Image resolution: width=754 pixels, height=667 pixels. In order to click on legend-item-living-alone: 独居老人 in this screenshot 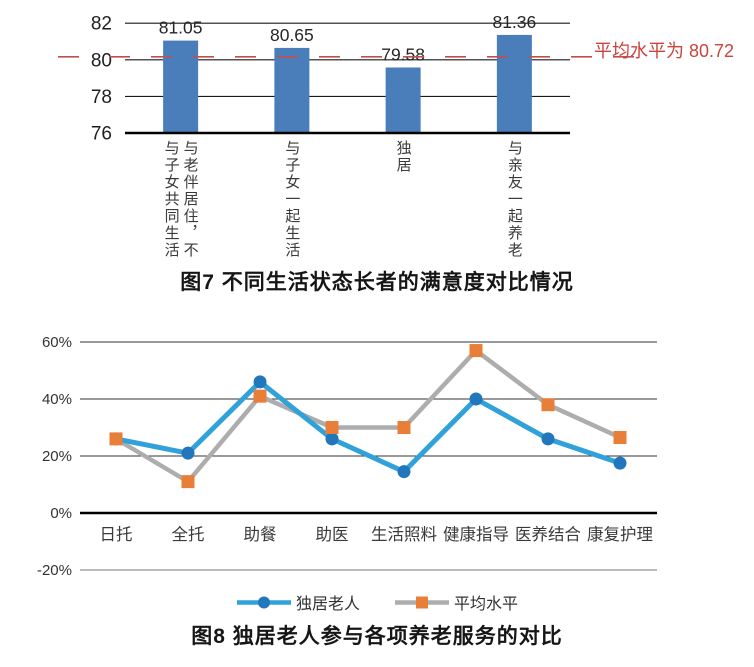, I will do `click(298, 602)`.